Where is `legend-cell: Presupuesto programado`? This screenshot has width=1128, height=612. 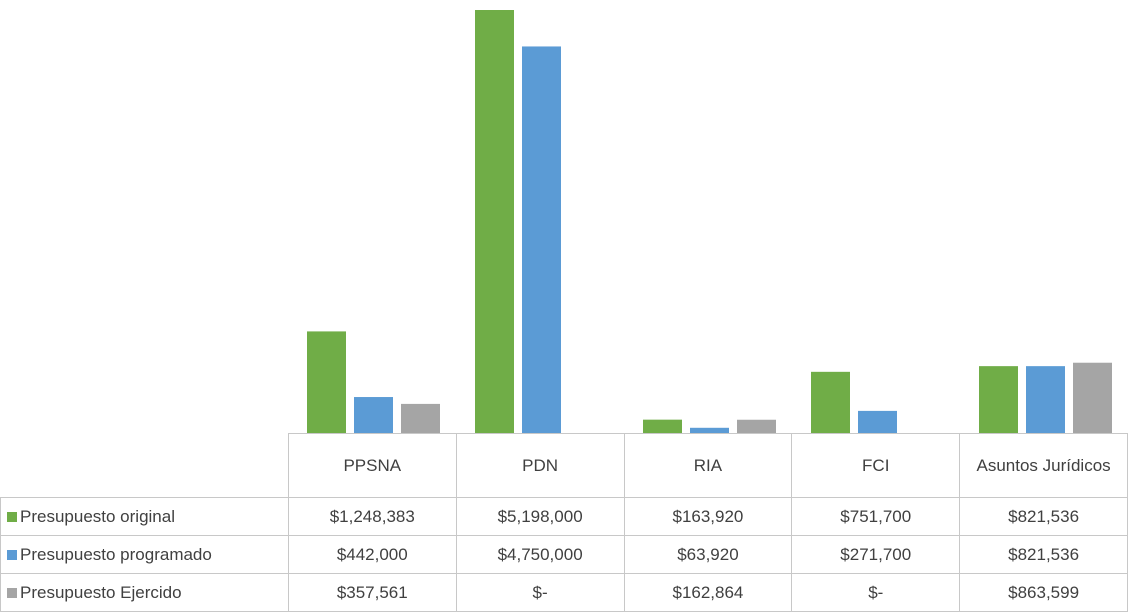
legend-cell: Presupuesto programado is located at coordinates (144, 554).